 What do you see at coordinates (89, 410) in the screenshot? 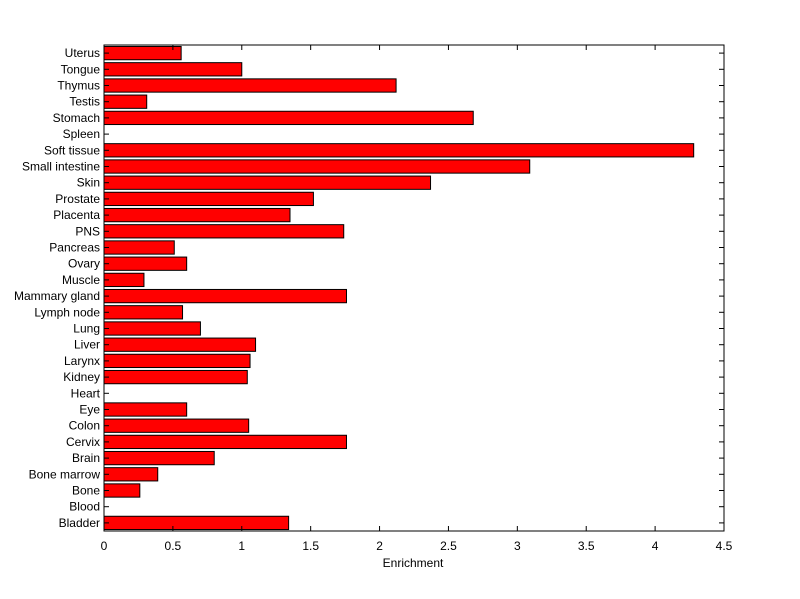
I see `y-tick-label: Eye` at bounding box center [89, 410].